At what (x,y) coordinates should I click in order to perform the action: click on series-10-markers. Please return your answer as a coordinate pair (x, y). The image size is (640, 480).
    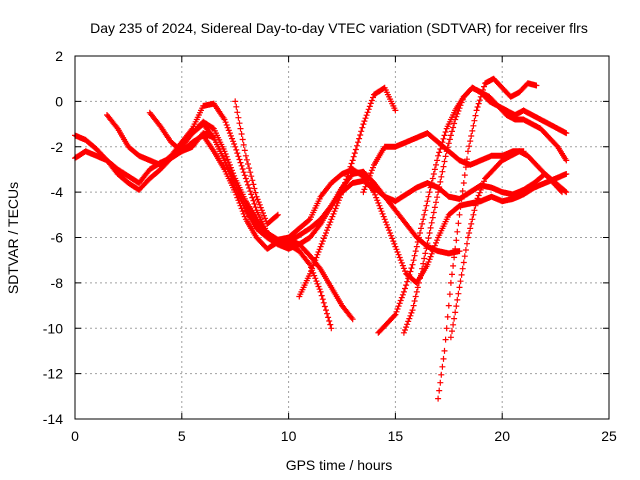
    Looking at the image, I should click on (487, 238).